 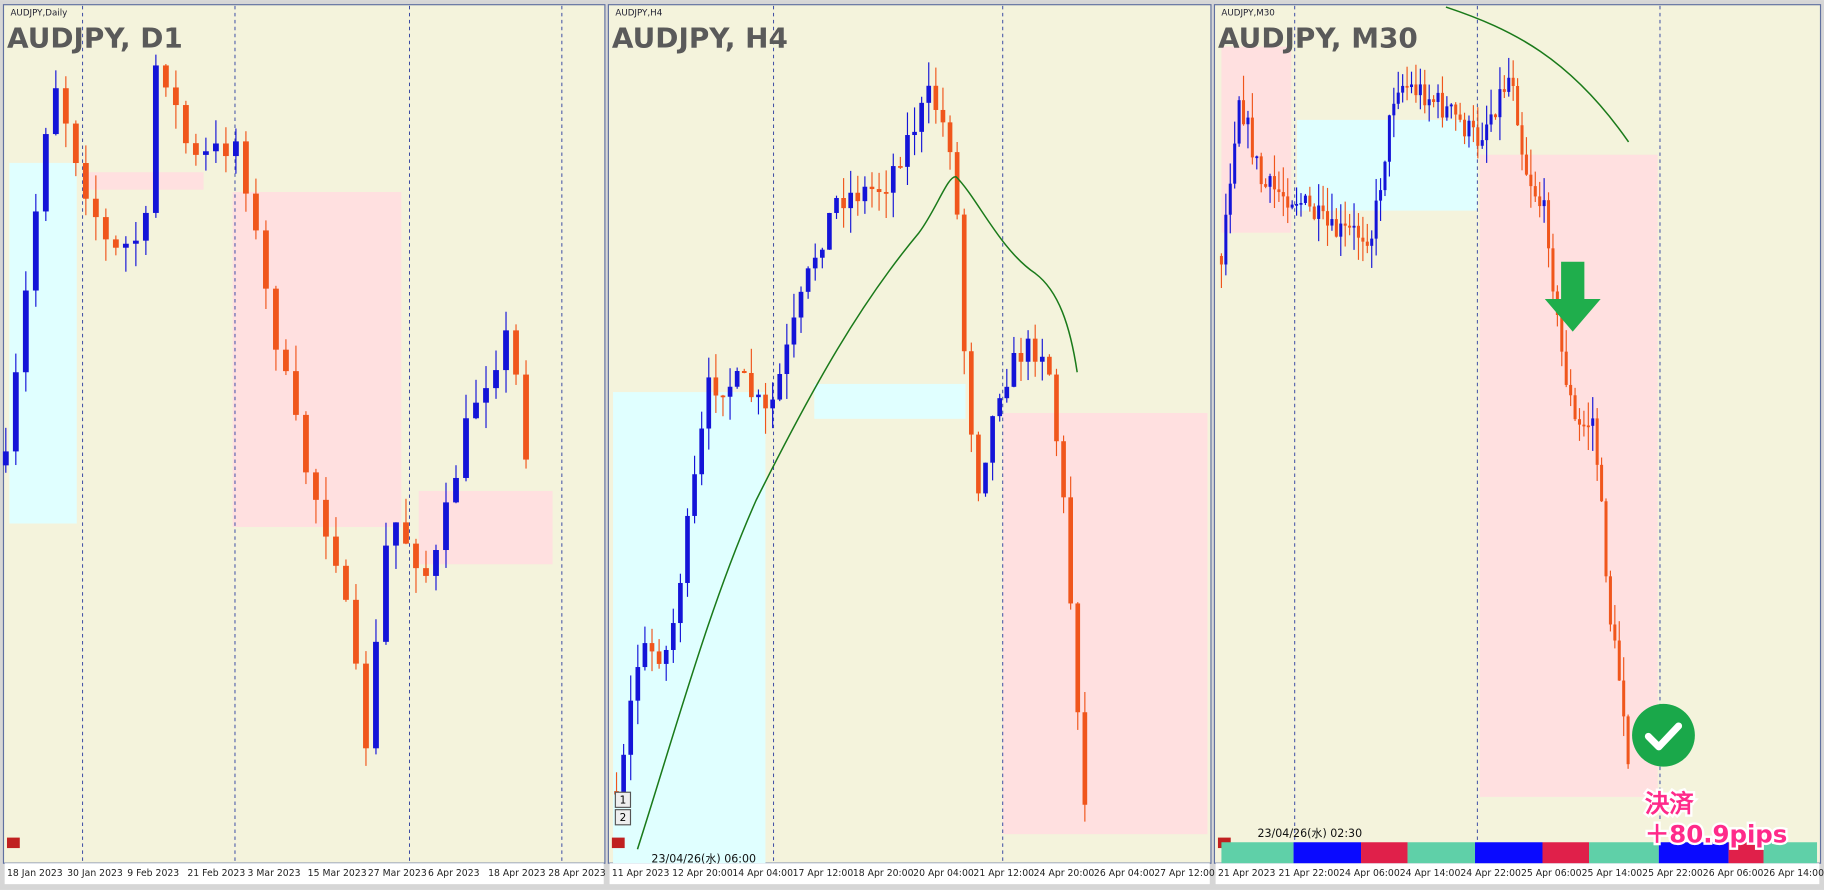 I want to click on check-badge, so click(x=1663, y=735).